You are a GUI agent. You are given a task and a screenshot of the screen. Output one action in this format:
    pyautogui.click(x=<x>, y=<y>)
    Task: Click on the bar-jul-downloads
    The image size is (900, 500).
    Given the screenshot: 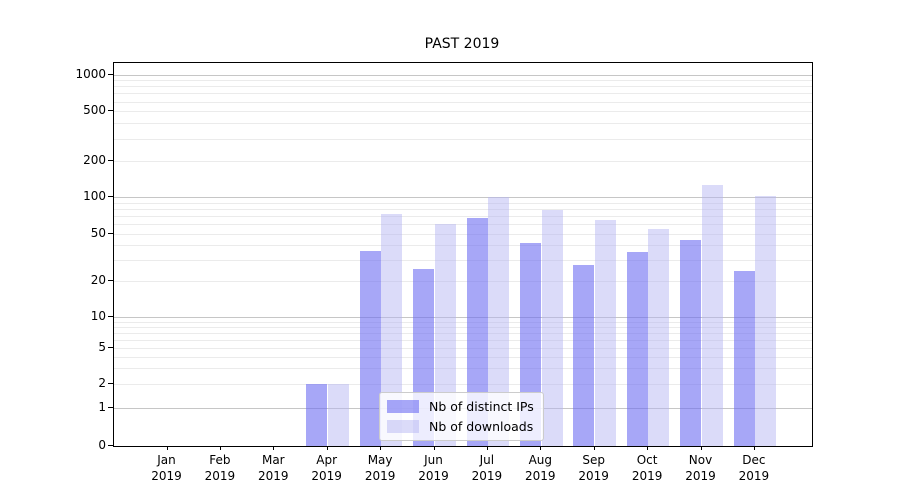 What is the action you would take?
    pyautogui.click(x=499, y=321)
    